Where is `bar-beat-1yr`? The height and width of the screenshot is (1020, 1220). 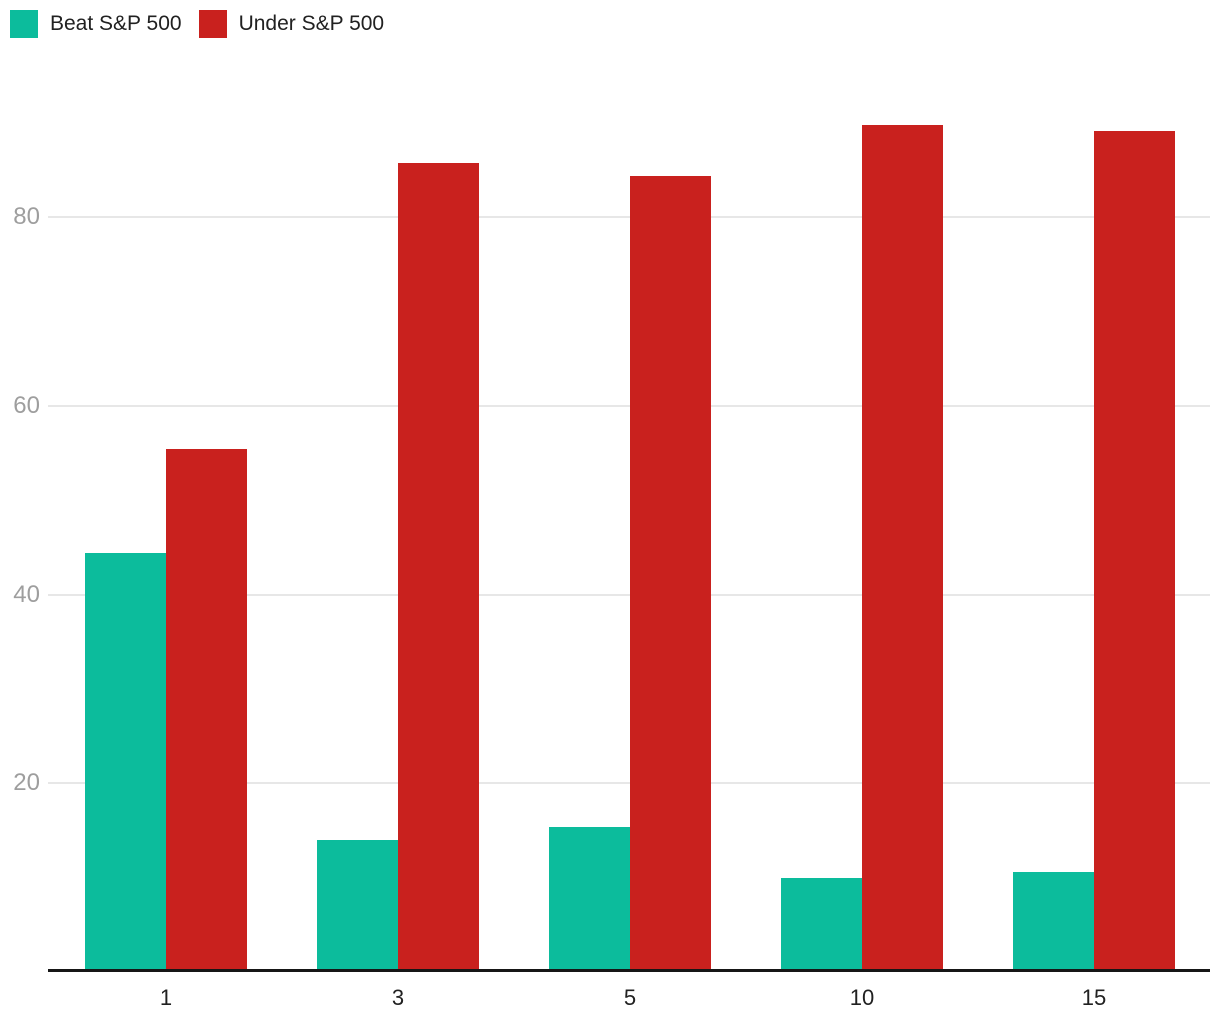 bar-beat-1yr is located at coordinates (125, 762).